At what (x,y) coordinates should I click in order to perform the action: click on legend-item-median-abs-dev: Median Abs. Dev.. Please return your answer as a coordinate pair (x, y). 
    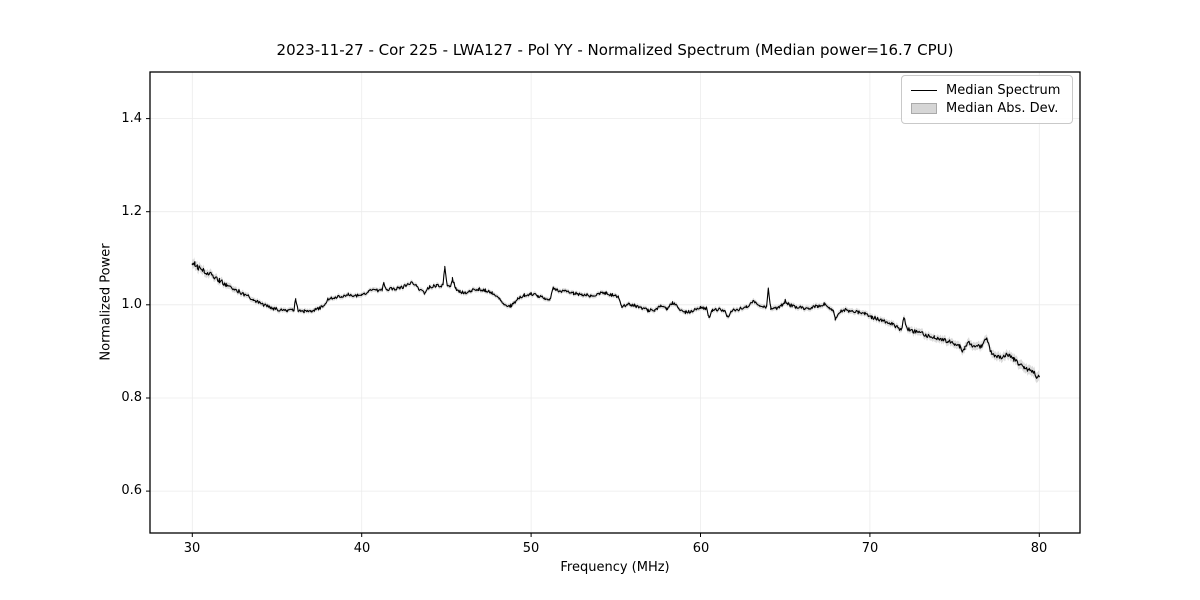
    Looking at the image, I should click on (987, 108).